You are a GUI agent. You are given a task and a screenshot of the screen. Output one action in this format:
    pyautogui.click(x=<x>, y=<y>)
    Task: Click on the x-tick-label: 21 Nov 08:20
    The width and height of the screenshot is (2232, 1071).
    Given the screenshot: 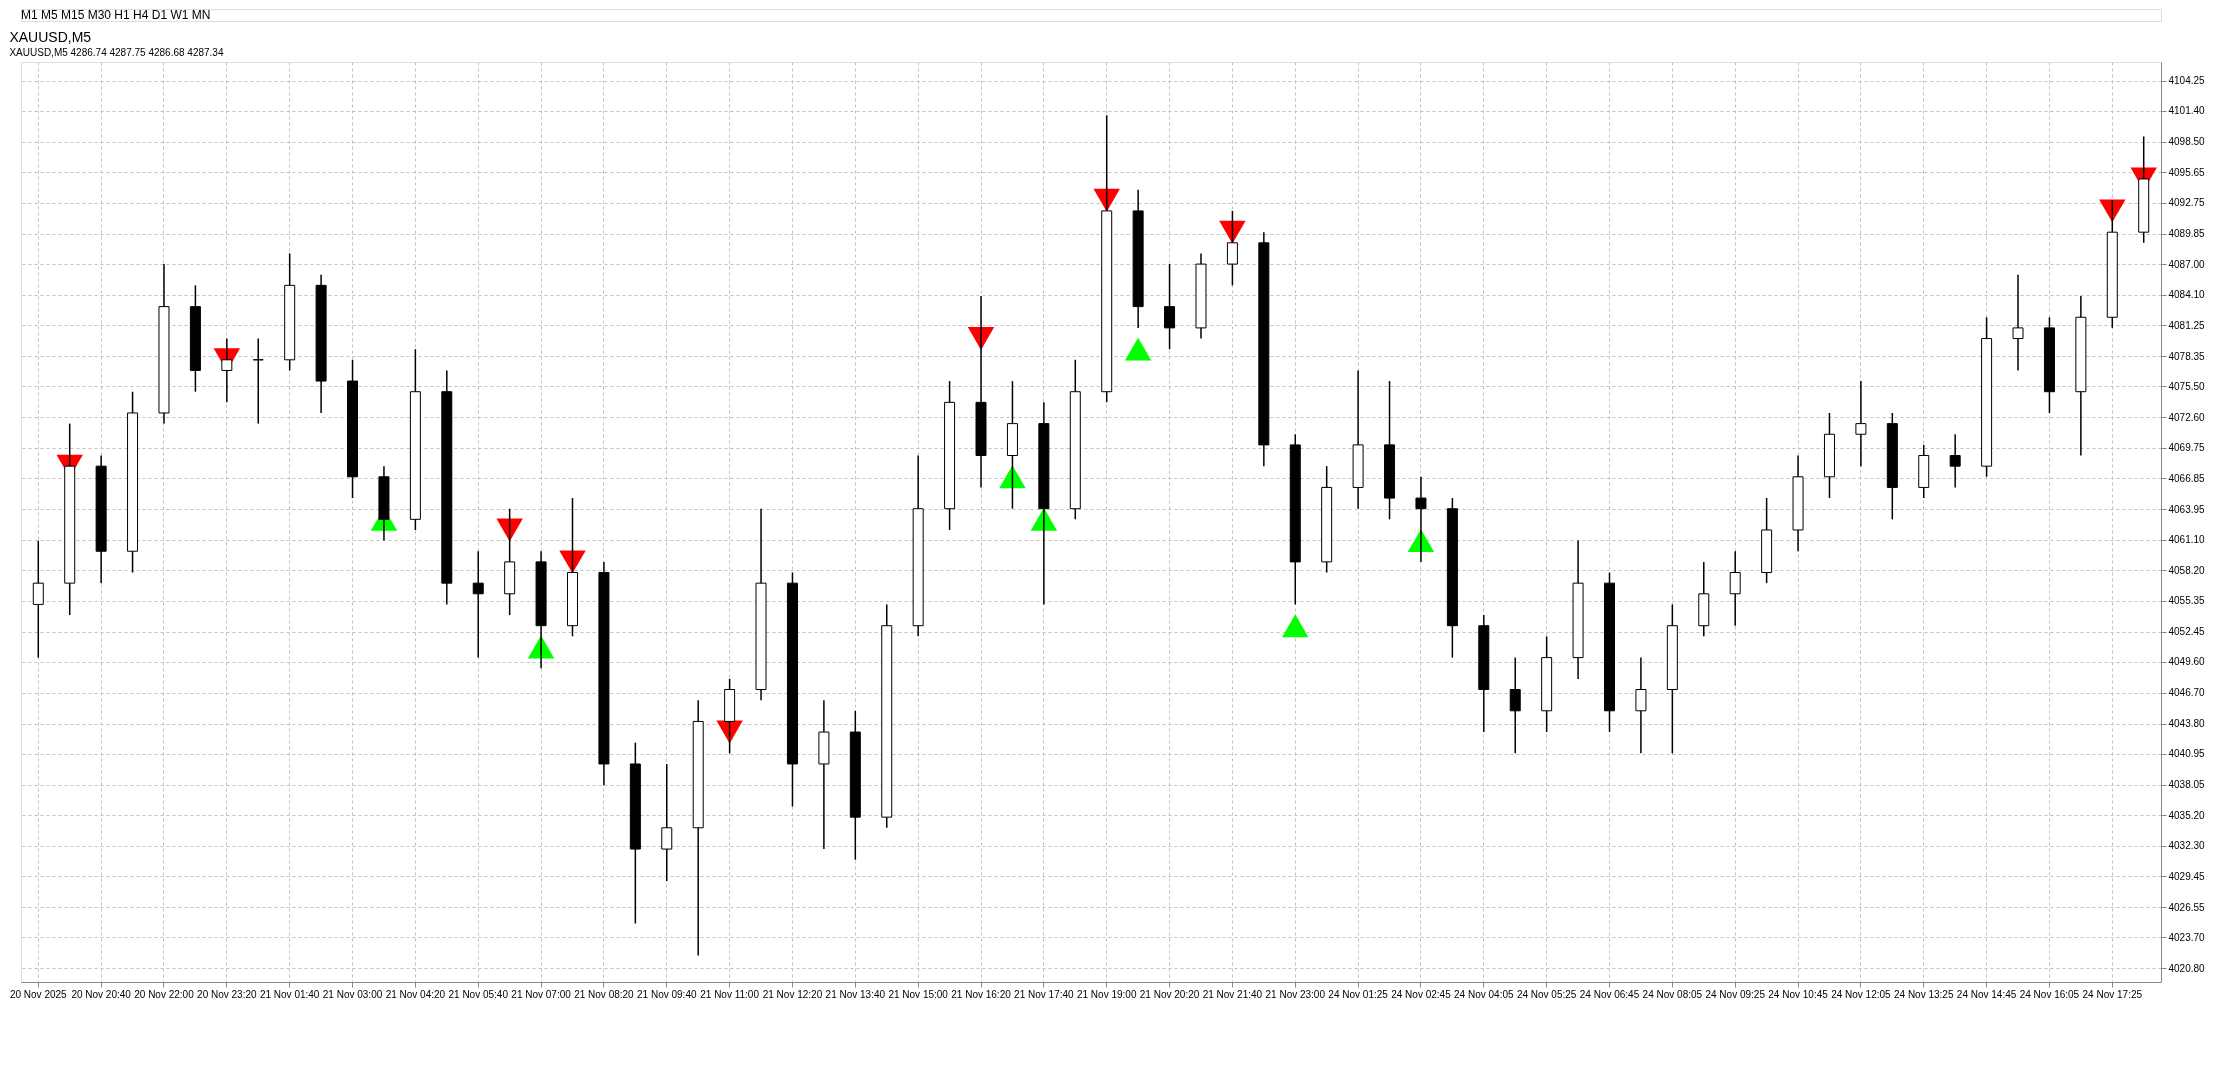 What is the action you would take?
    pyautogui.click(x=604, y=994)
    